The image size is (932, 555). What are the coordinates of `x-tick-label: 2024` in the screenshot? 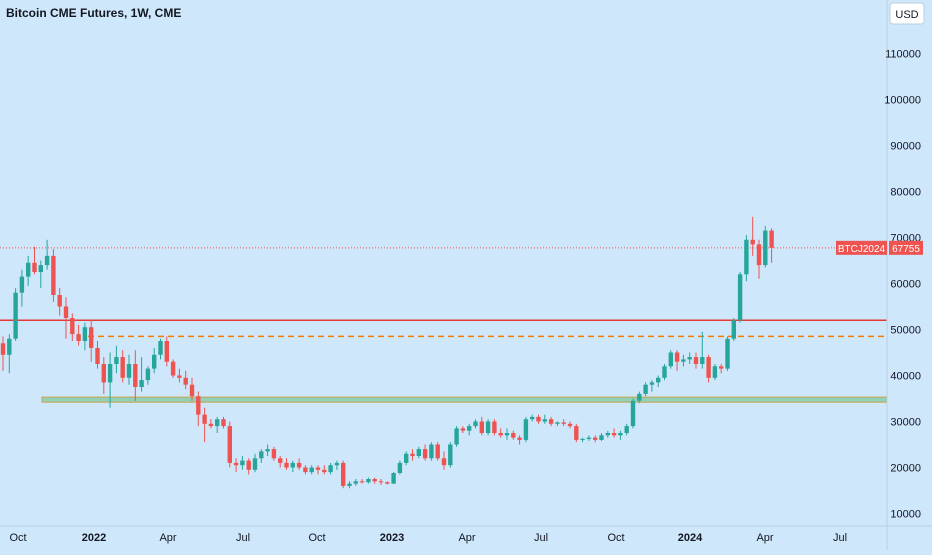 It's located at (690, 538).